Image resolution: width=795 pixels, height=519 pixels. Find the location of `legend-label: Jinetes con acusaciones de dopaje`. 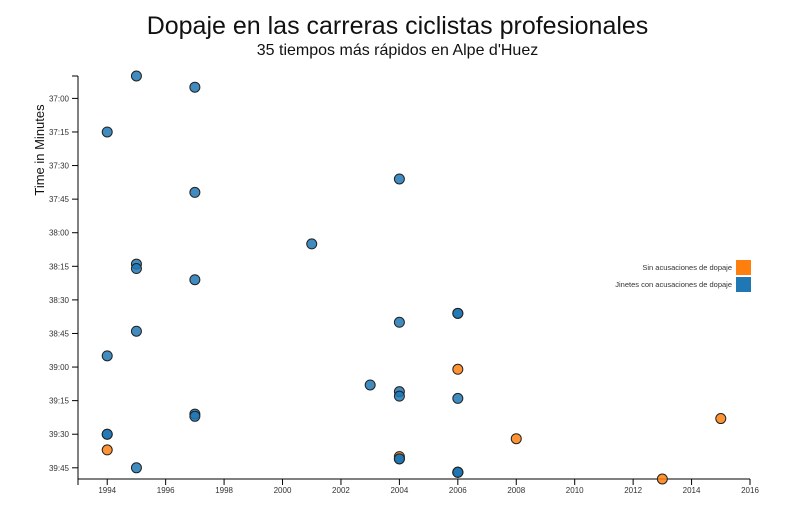

legend-label: Jinetes con acusaciones de dopaje is located at coordinates (673, 284).